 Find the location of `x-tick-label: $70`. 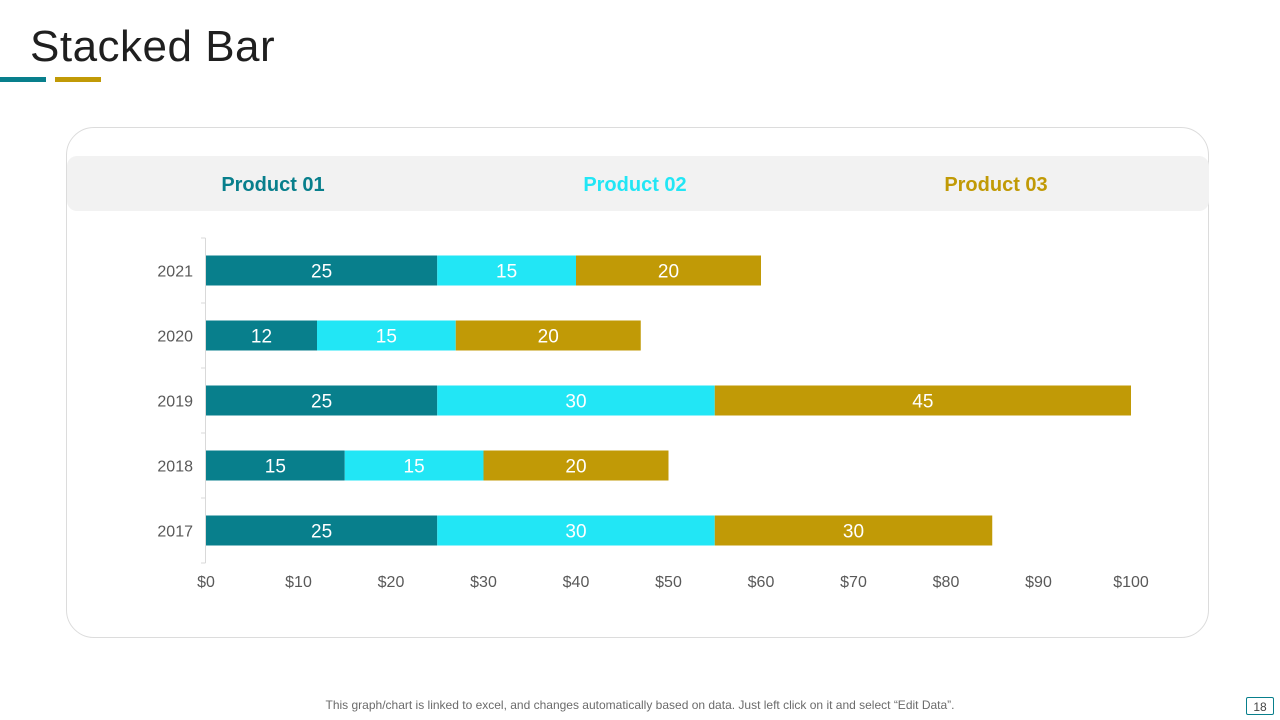

x-tick-label: $70 is located at coordinates (853, 582).